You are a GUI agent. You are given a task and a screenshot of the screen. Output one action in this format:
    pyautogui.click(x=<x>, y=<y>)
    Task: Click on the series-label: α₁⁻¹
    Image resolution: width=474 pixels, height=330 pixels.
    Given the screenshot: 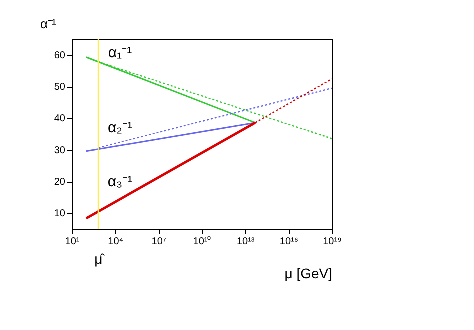 What is the action you would take?
    pyautogui.click(x=120, y=53)
    